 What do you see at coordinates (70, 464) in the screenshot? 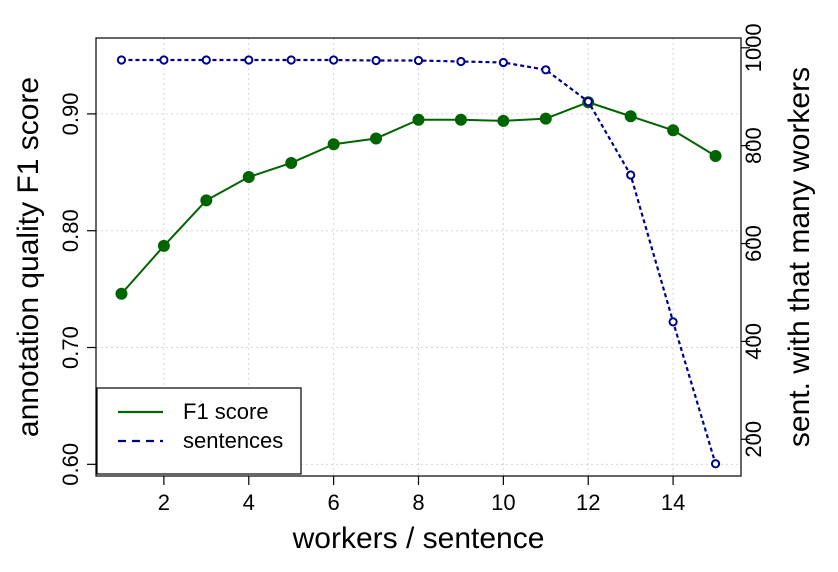
I see `y-left-tick-label: 0.60` at bounding box center [70, 464].